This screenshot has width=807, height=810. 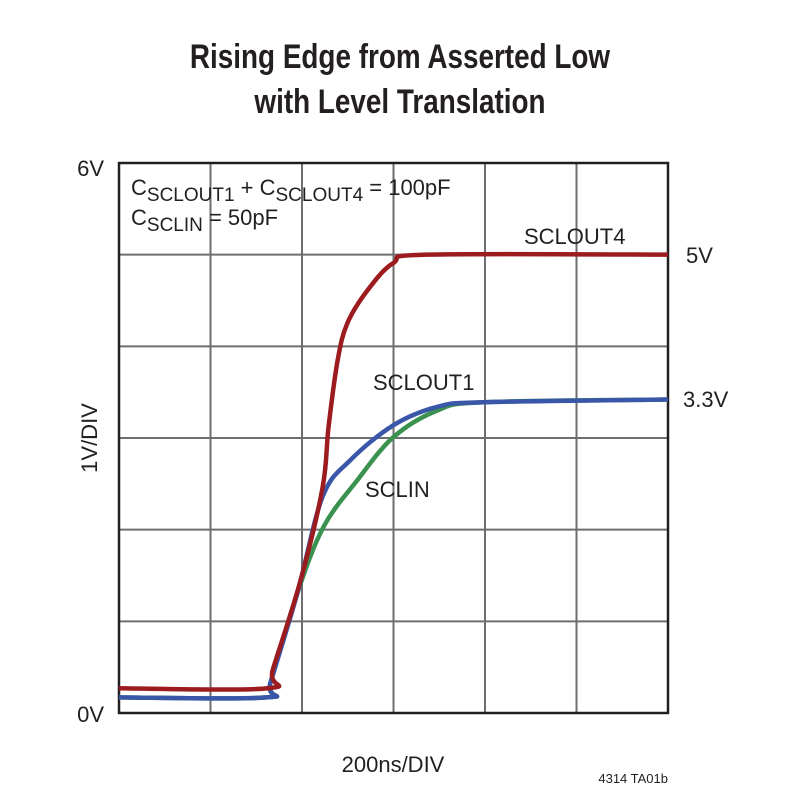 I want to click on annotation-line-2: CSCLIN = 50pF, so click(x=204, y=220).